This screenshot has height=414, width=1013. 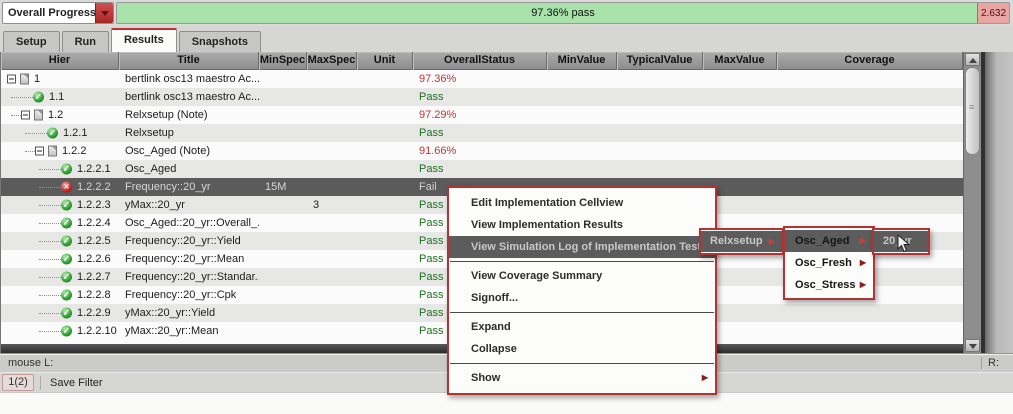 I want to click on hier-cell: 1.2.2.7, so click(x=60, y=277).